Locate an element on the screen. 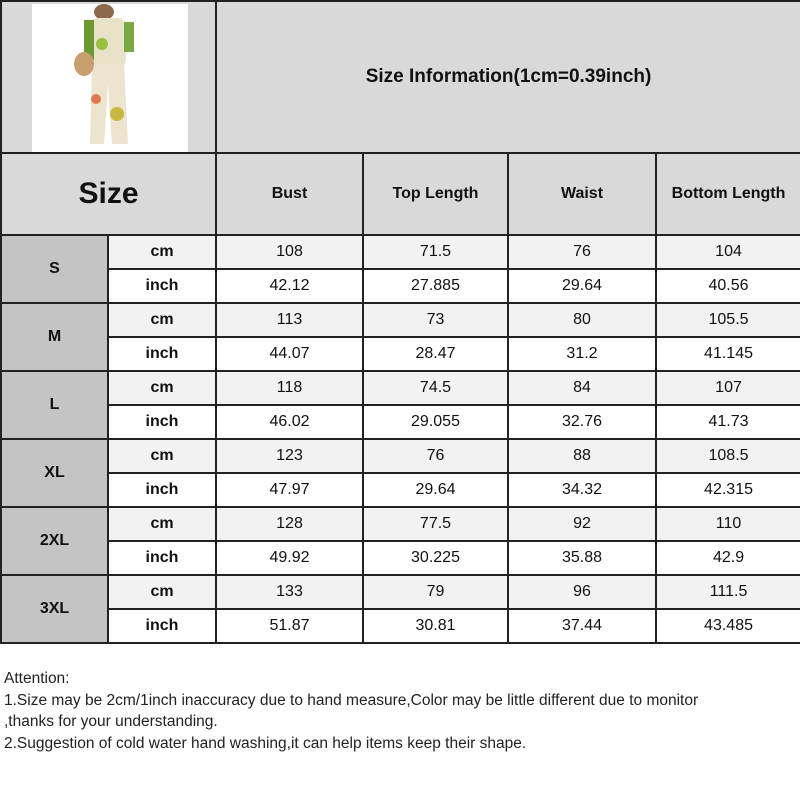 Image resolution: width=800 pixels, height=800 pixels. notes-heading: Attention: is located at coordinates (37, 678).